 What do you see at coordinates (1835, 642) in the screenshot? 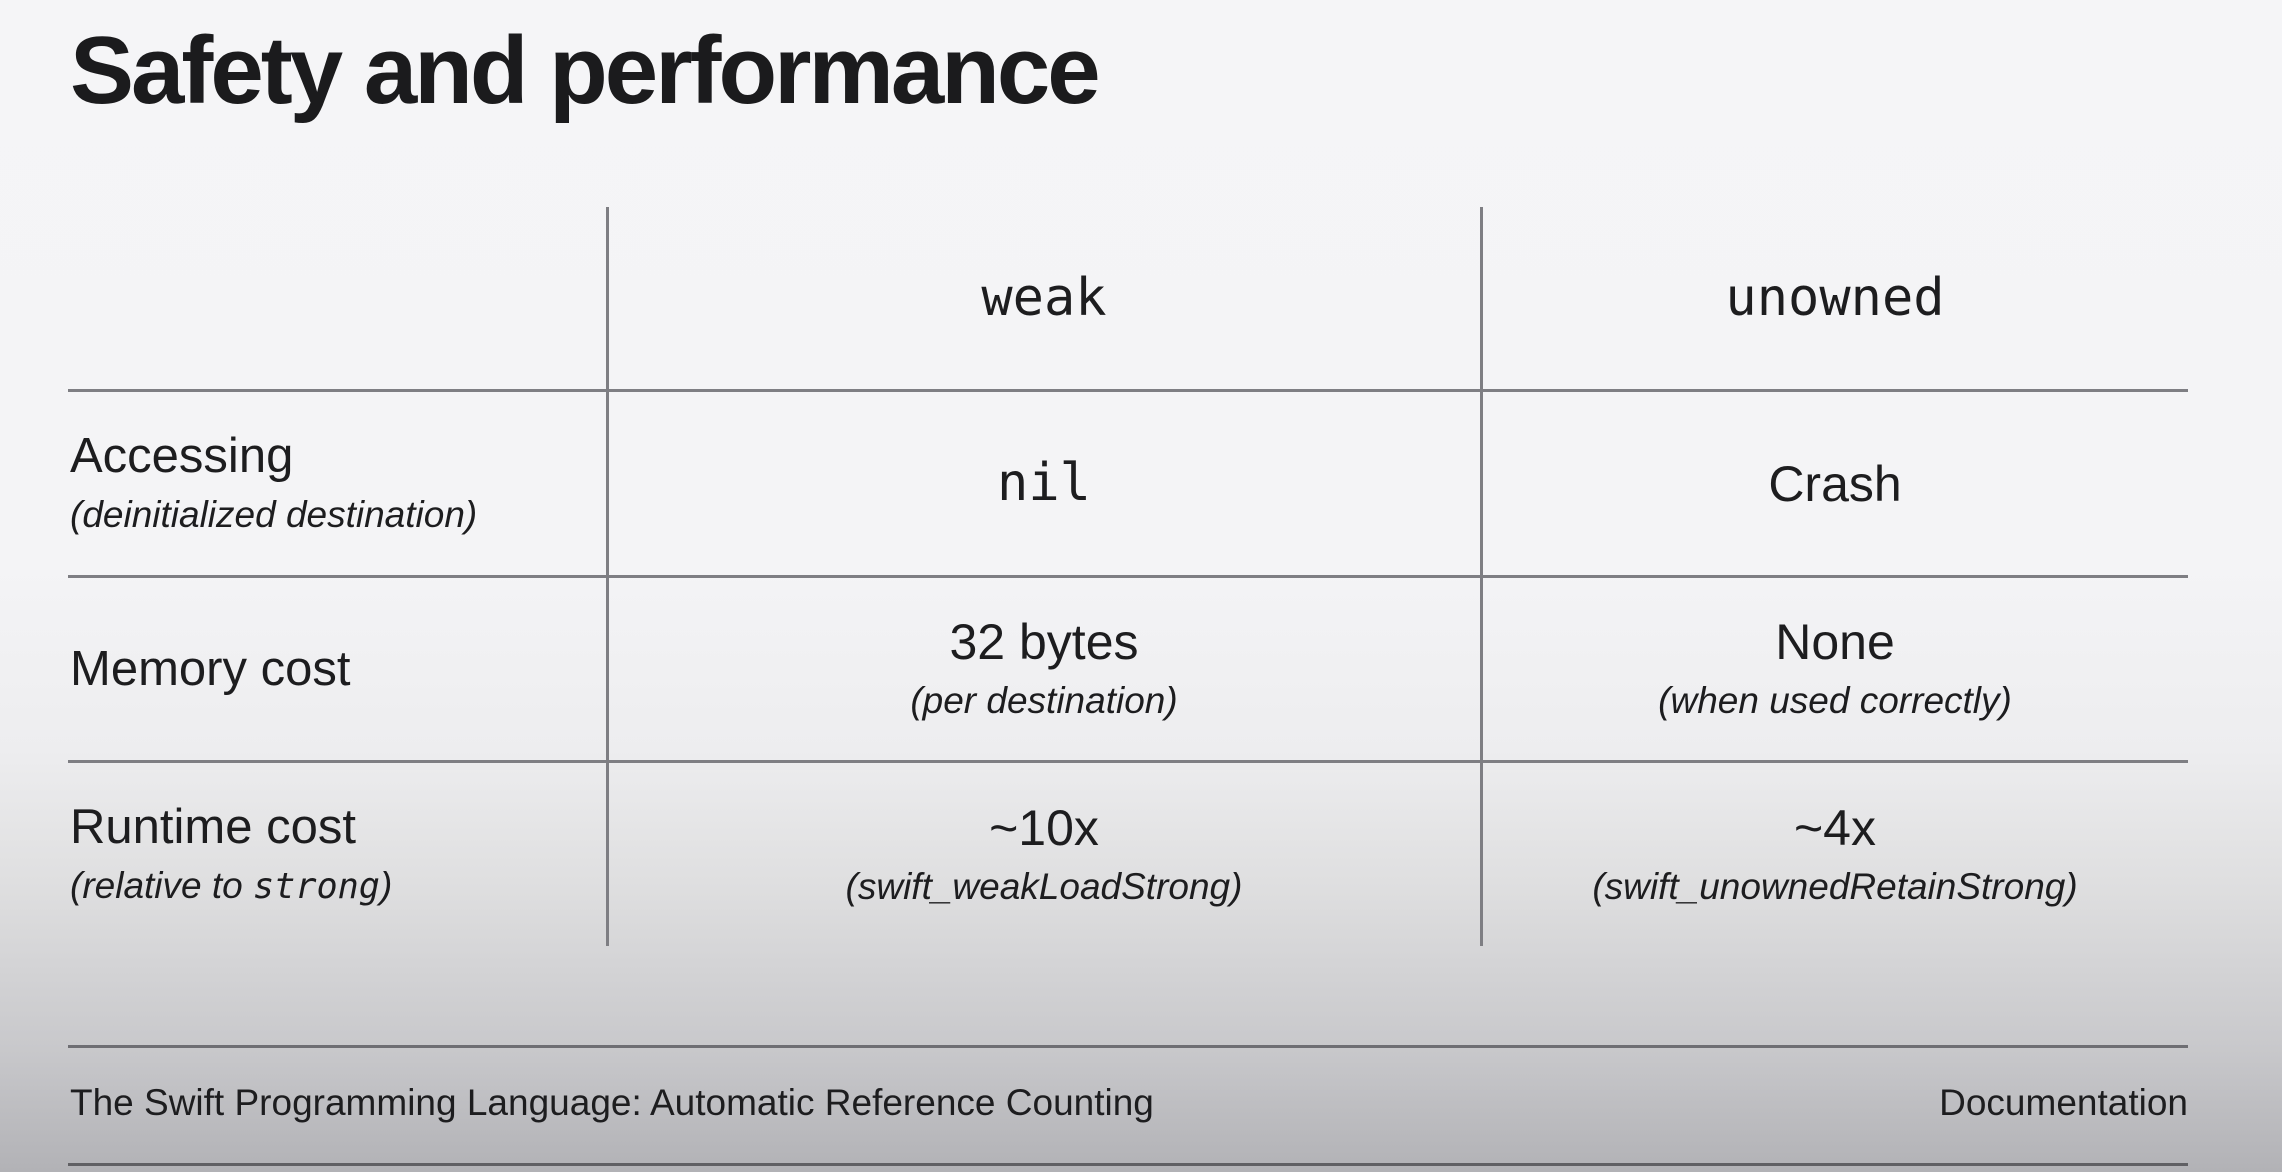
I see `cell-value-memory-cost-unowned: None` at bounding box center [1835, 642].